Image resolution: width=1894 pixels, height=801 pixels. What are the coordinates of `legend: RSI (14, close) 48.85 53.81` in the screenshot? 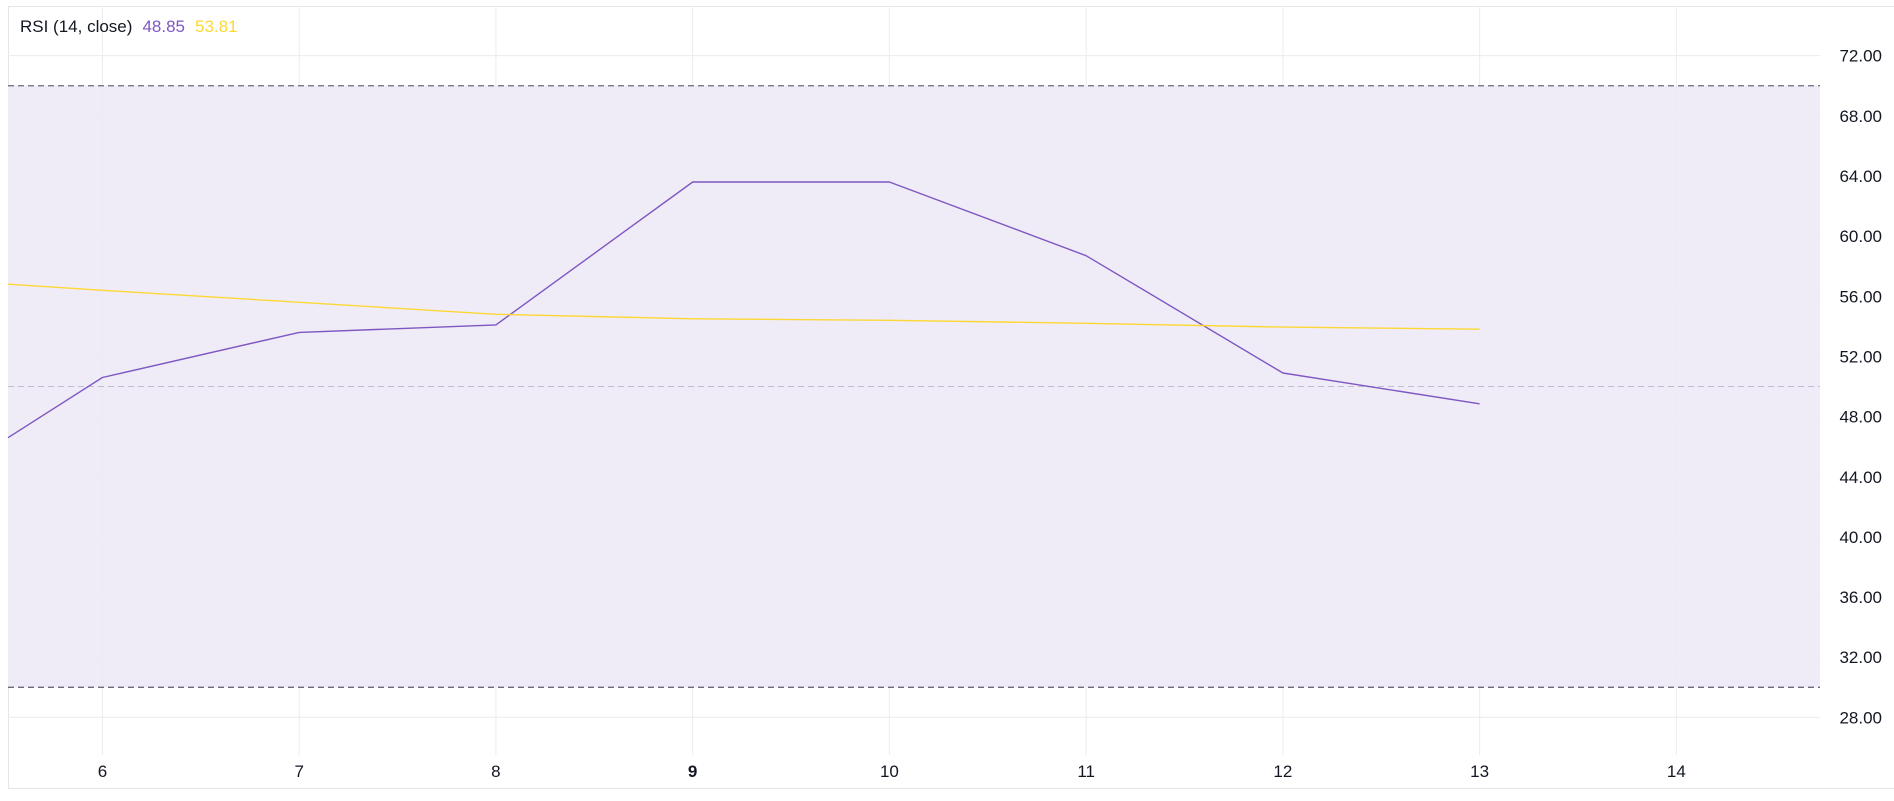 It's located at (129, 27).